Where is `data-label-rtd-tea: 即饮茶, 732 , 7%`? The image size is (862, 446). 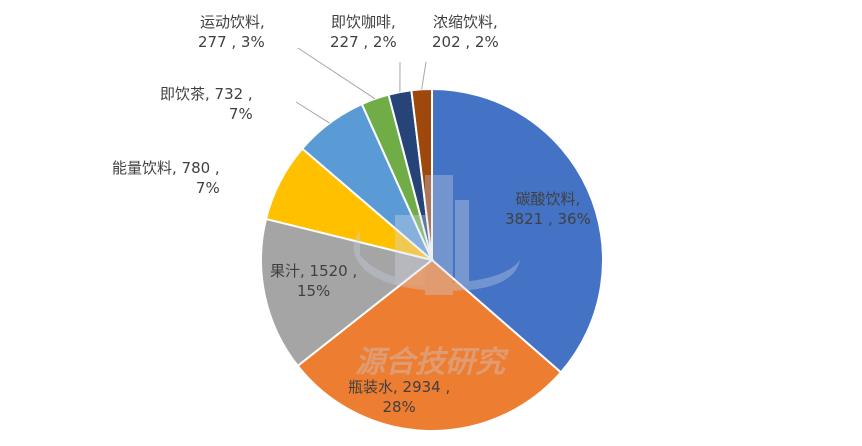 data-label-rtd-tea: 即饮茶, 732 , 7% is located at coordinates (206, 104).